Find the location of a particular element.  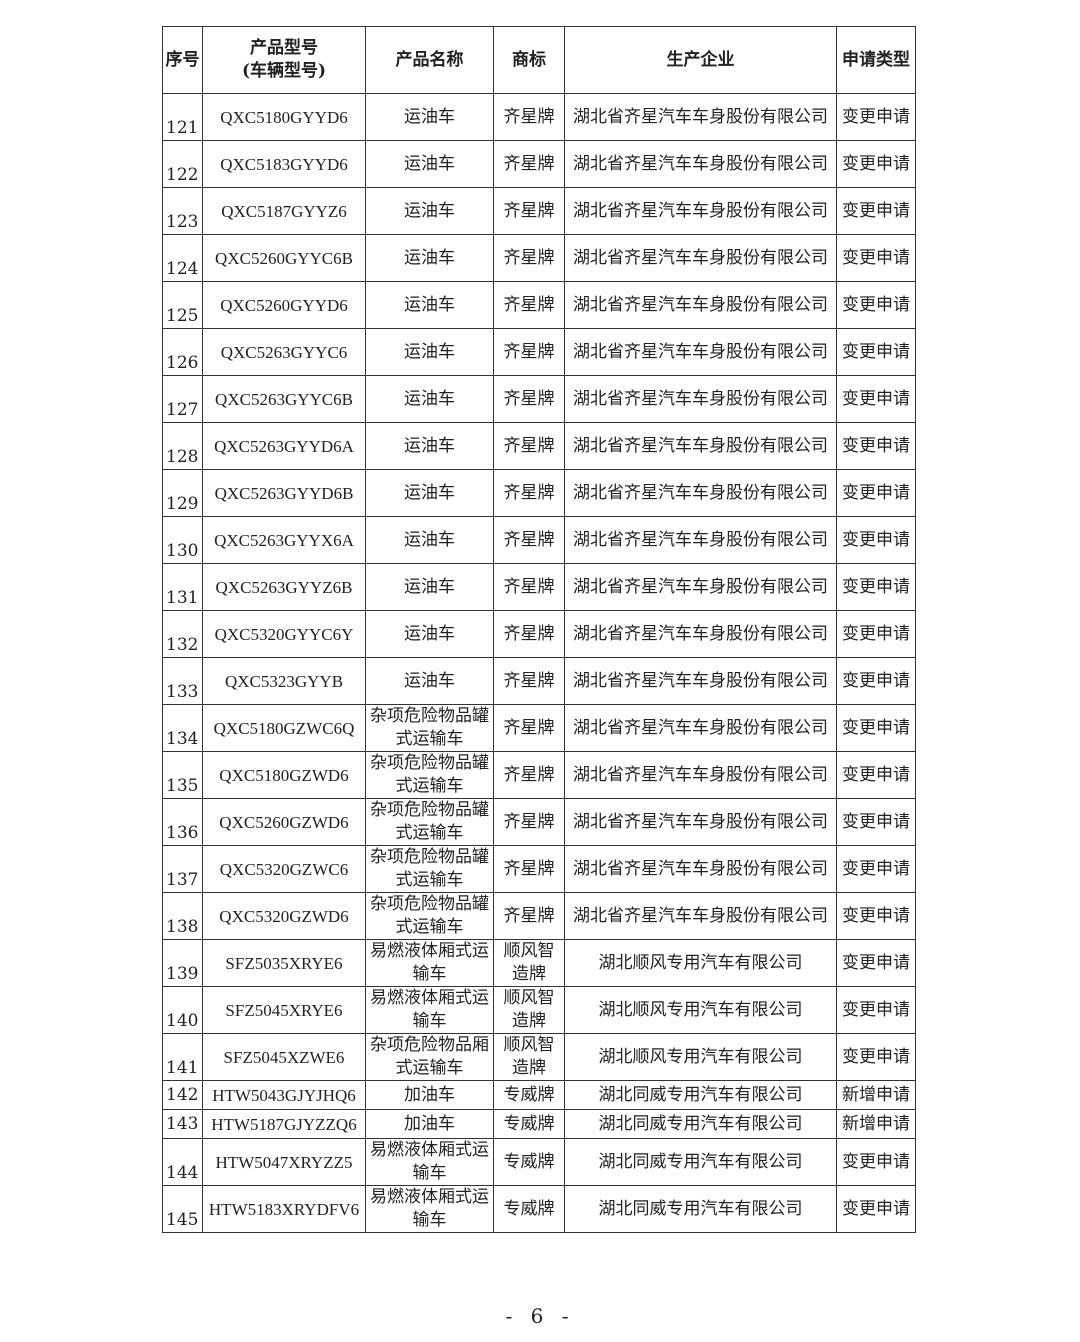

cell-seq: 142 is located at coordinates (182, 1095).